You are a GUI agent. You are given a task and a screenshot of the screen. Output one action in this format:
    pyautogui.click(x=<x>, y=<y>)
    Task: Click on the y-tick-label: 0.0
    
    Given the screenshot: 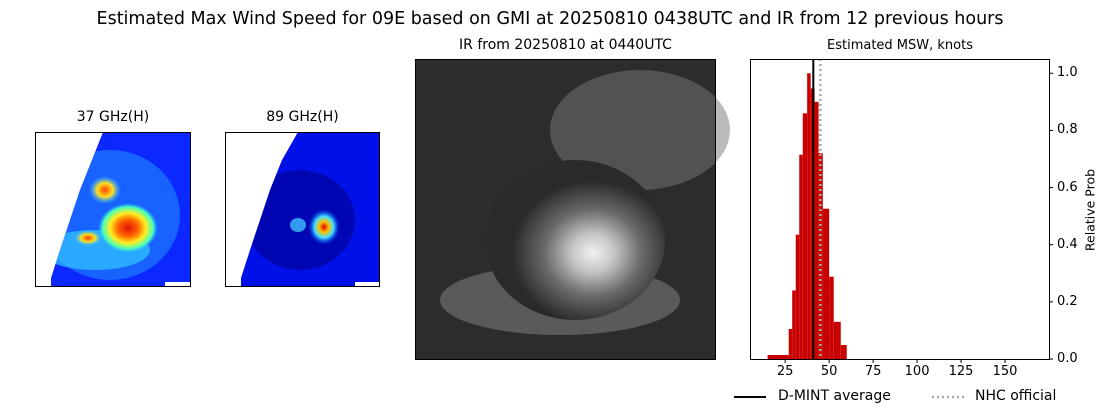 What is the action you would take?
    pyautogui.click(x=1067, y=358)
    